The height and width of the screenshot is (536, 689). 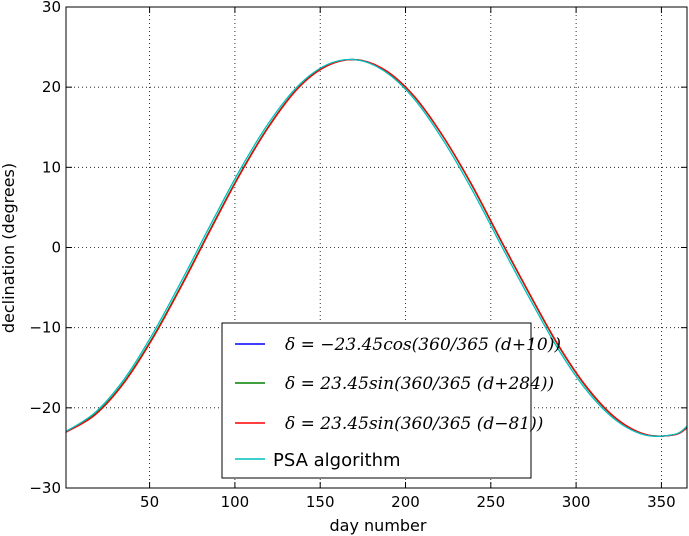 What do you see at coordinates (45, 328) in the screenshot?
I see `y-tick-label: −10` at bounding box center [45, 328].